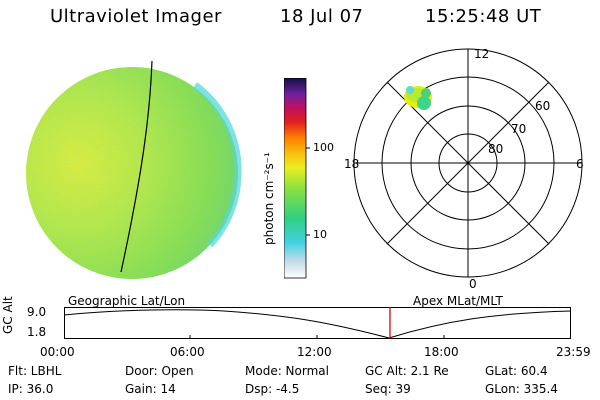 The image size is (600, 400). Describe the element at coordinates (573, 352) in the screenshot. I see `xtick-2359: 23:59` at that location.